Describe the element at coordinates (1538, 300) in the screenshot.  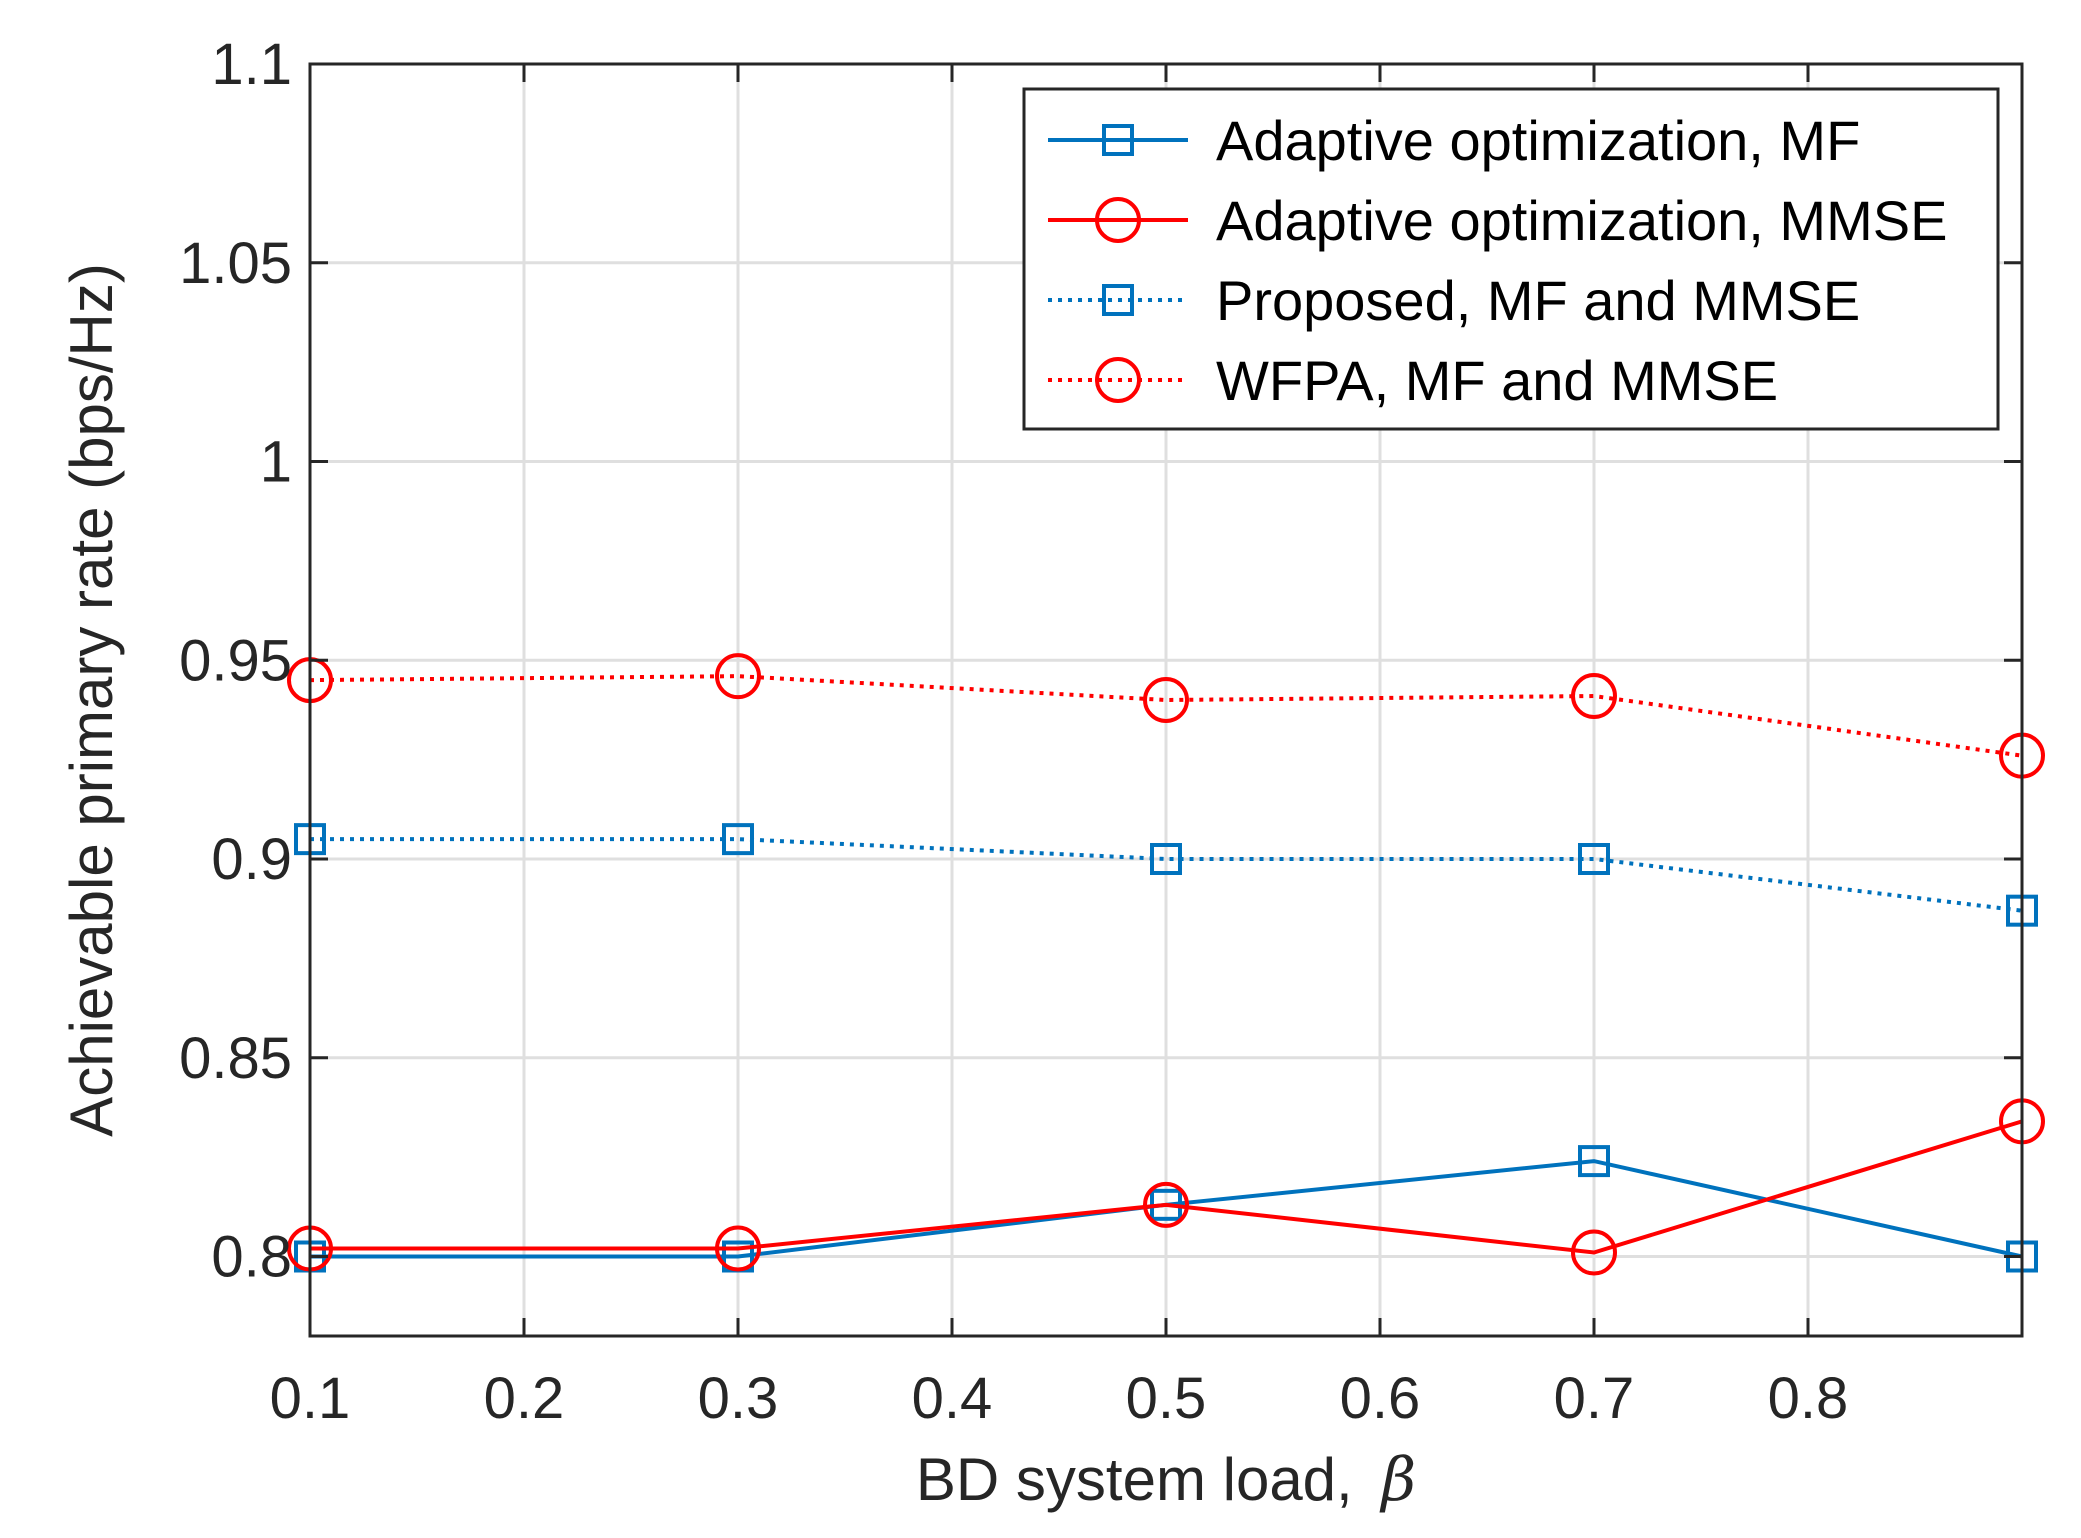
I see `legend-label: Proposed, MF and MMSE` at that location.